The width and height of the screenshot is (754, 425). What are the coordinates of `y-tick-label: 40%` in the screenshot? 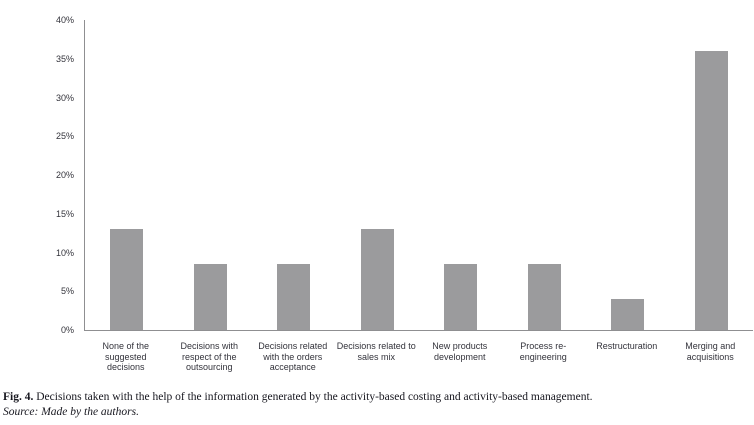 It's located at (64, 20).